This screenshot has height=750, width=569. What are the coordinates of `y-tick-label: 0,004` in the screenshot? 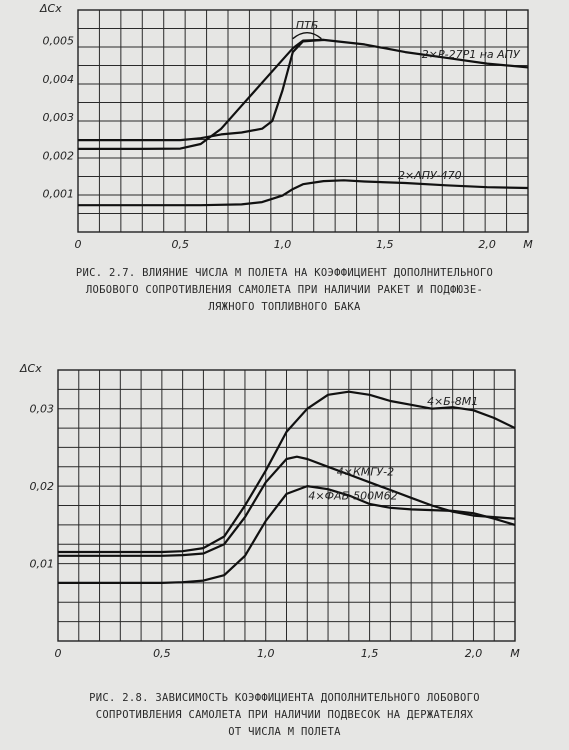 It's located at (59, 79).